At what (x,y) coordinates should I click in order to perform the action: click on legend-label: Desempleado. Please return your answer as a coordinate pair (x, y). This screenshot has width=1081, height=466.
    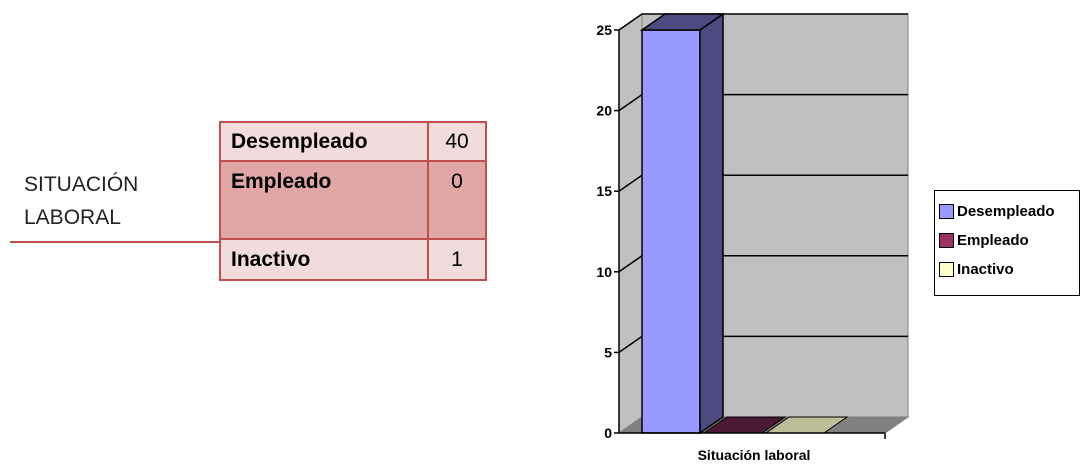
    Looking at the image, I should click on (1006, 211).